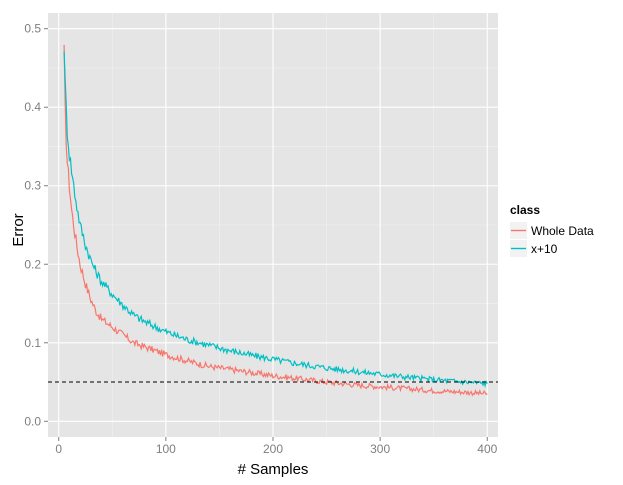 This screenshot has height=485, width=623. Describe the element at coordinates (18, 229) in the screenshot. I see `y-axis-title: Error` at that location.